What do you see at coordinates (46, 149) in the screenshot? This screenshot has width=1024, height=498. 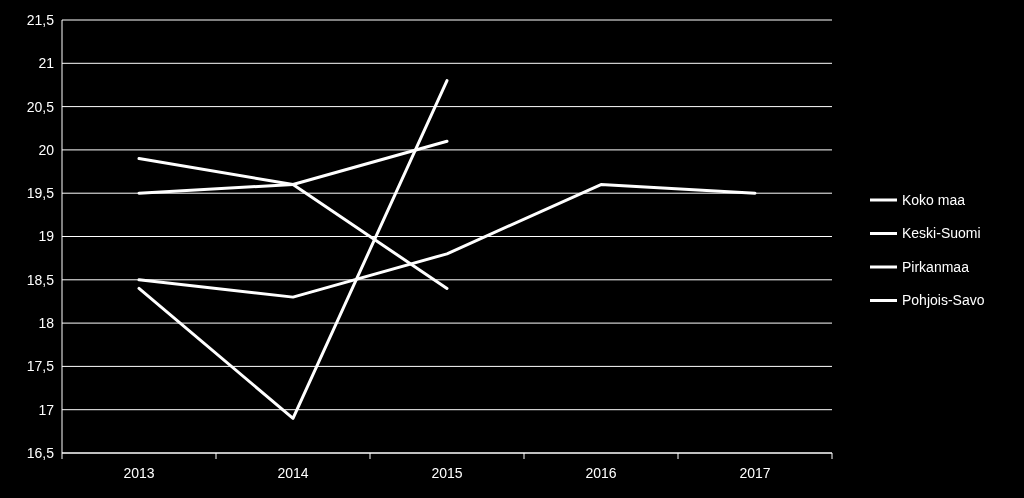 I see `y-tick-label: 20` at bounding box center [46, 149].